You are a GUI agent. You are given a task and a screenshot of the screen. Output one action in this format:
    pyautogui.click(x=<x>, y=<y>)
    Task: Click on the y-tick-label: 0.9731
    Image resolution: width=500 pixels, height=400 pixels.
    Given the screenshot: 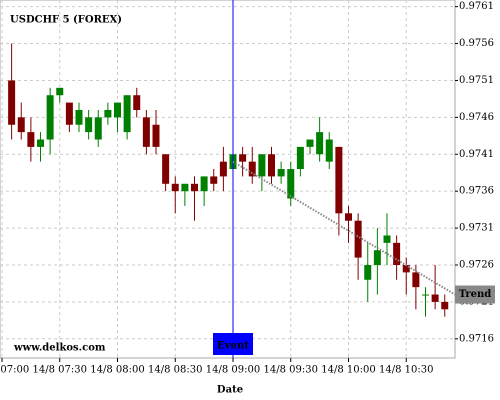 What is the action you would take?
    pyautogui.click(x=476, y=228)
    